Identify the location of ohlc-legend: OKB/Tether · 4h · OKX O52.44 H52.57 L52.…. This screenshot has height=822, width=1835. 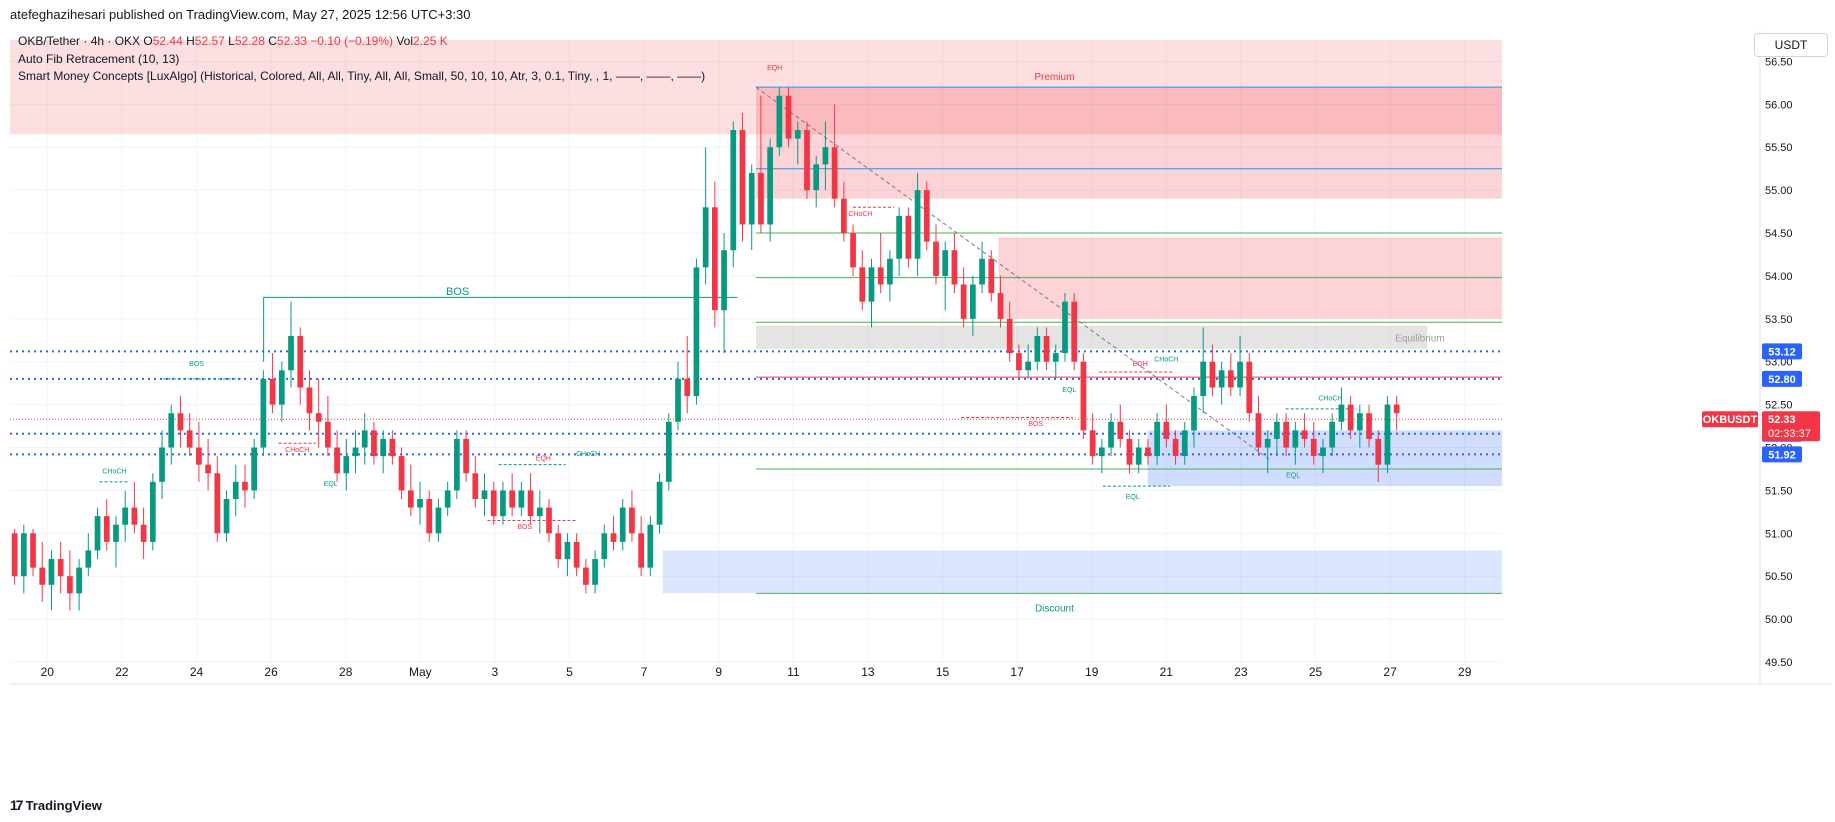
(233, 41).